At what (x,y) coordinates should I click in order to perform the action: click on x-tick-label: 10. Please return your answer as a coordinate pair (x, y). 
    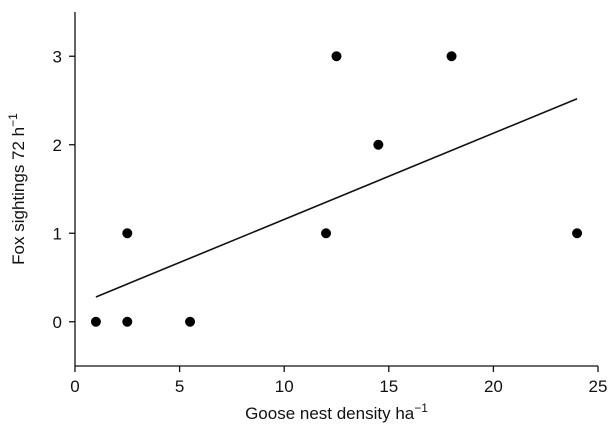
    Looking at the image, I should click on (284, 386).